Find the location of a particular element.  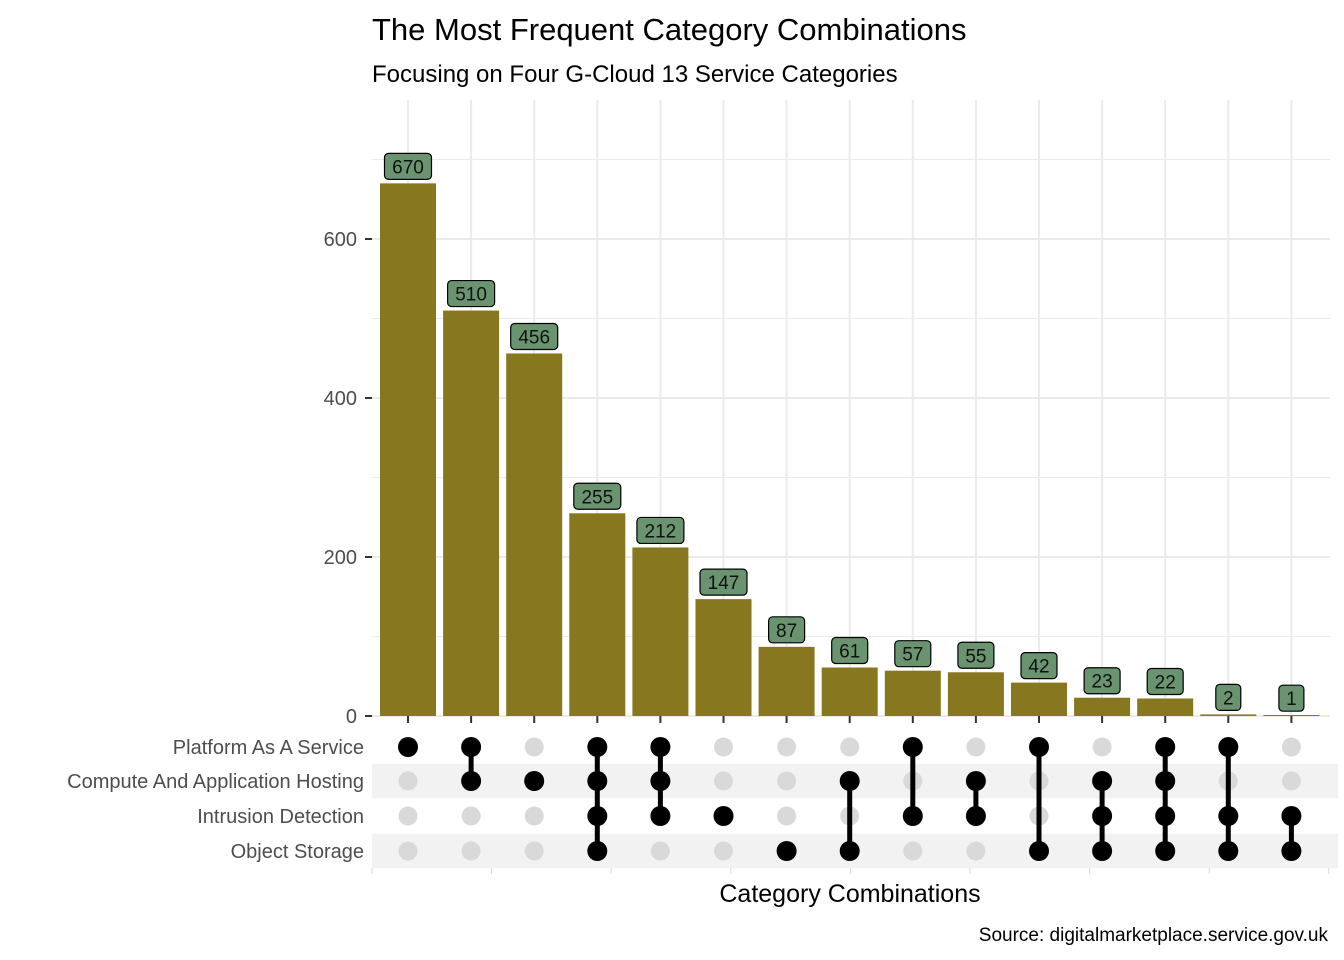

bar-label: 87 is located at coordinates (786, 631).